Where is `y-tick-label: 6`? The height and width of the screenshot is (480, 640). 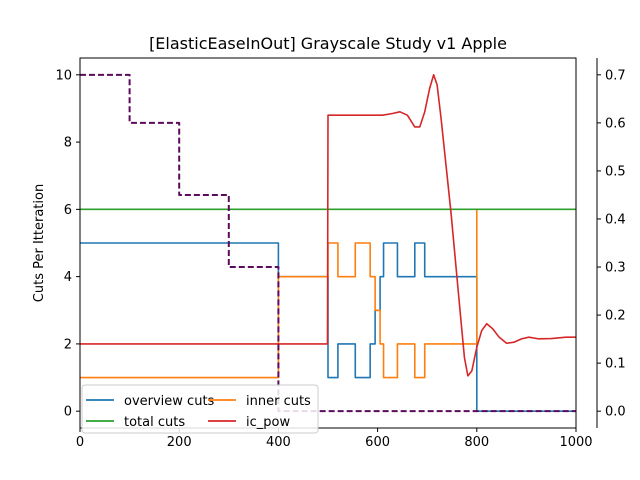 y-tick-label: 6 is located at coordinates (68, 210).